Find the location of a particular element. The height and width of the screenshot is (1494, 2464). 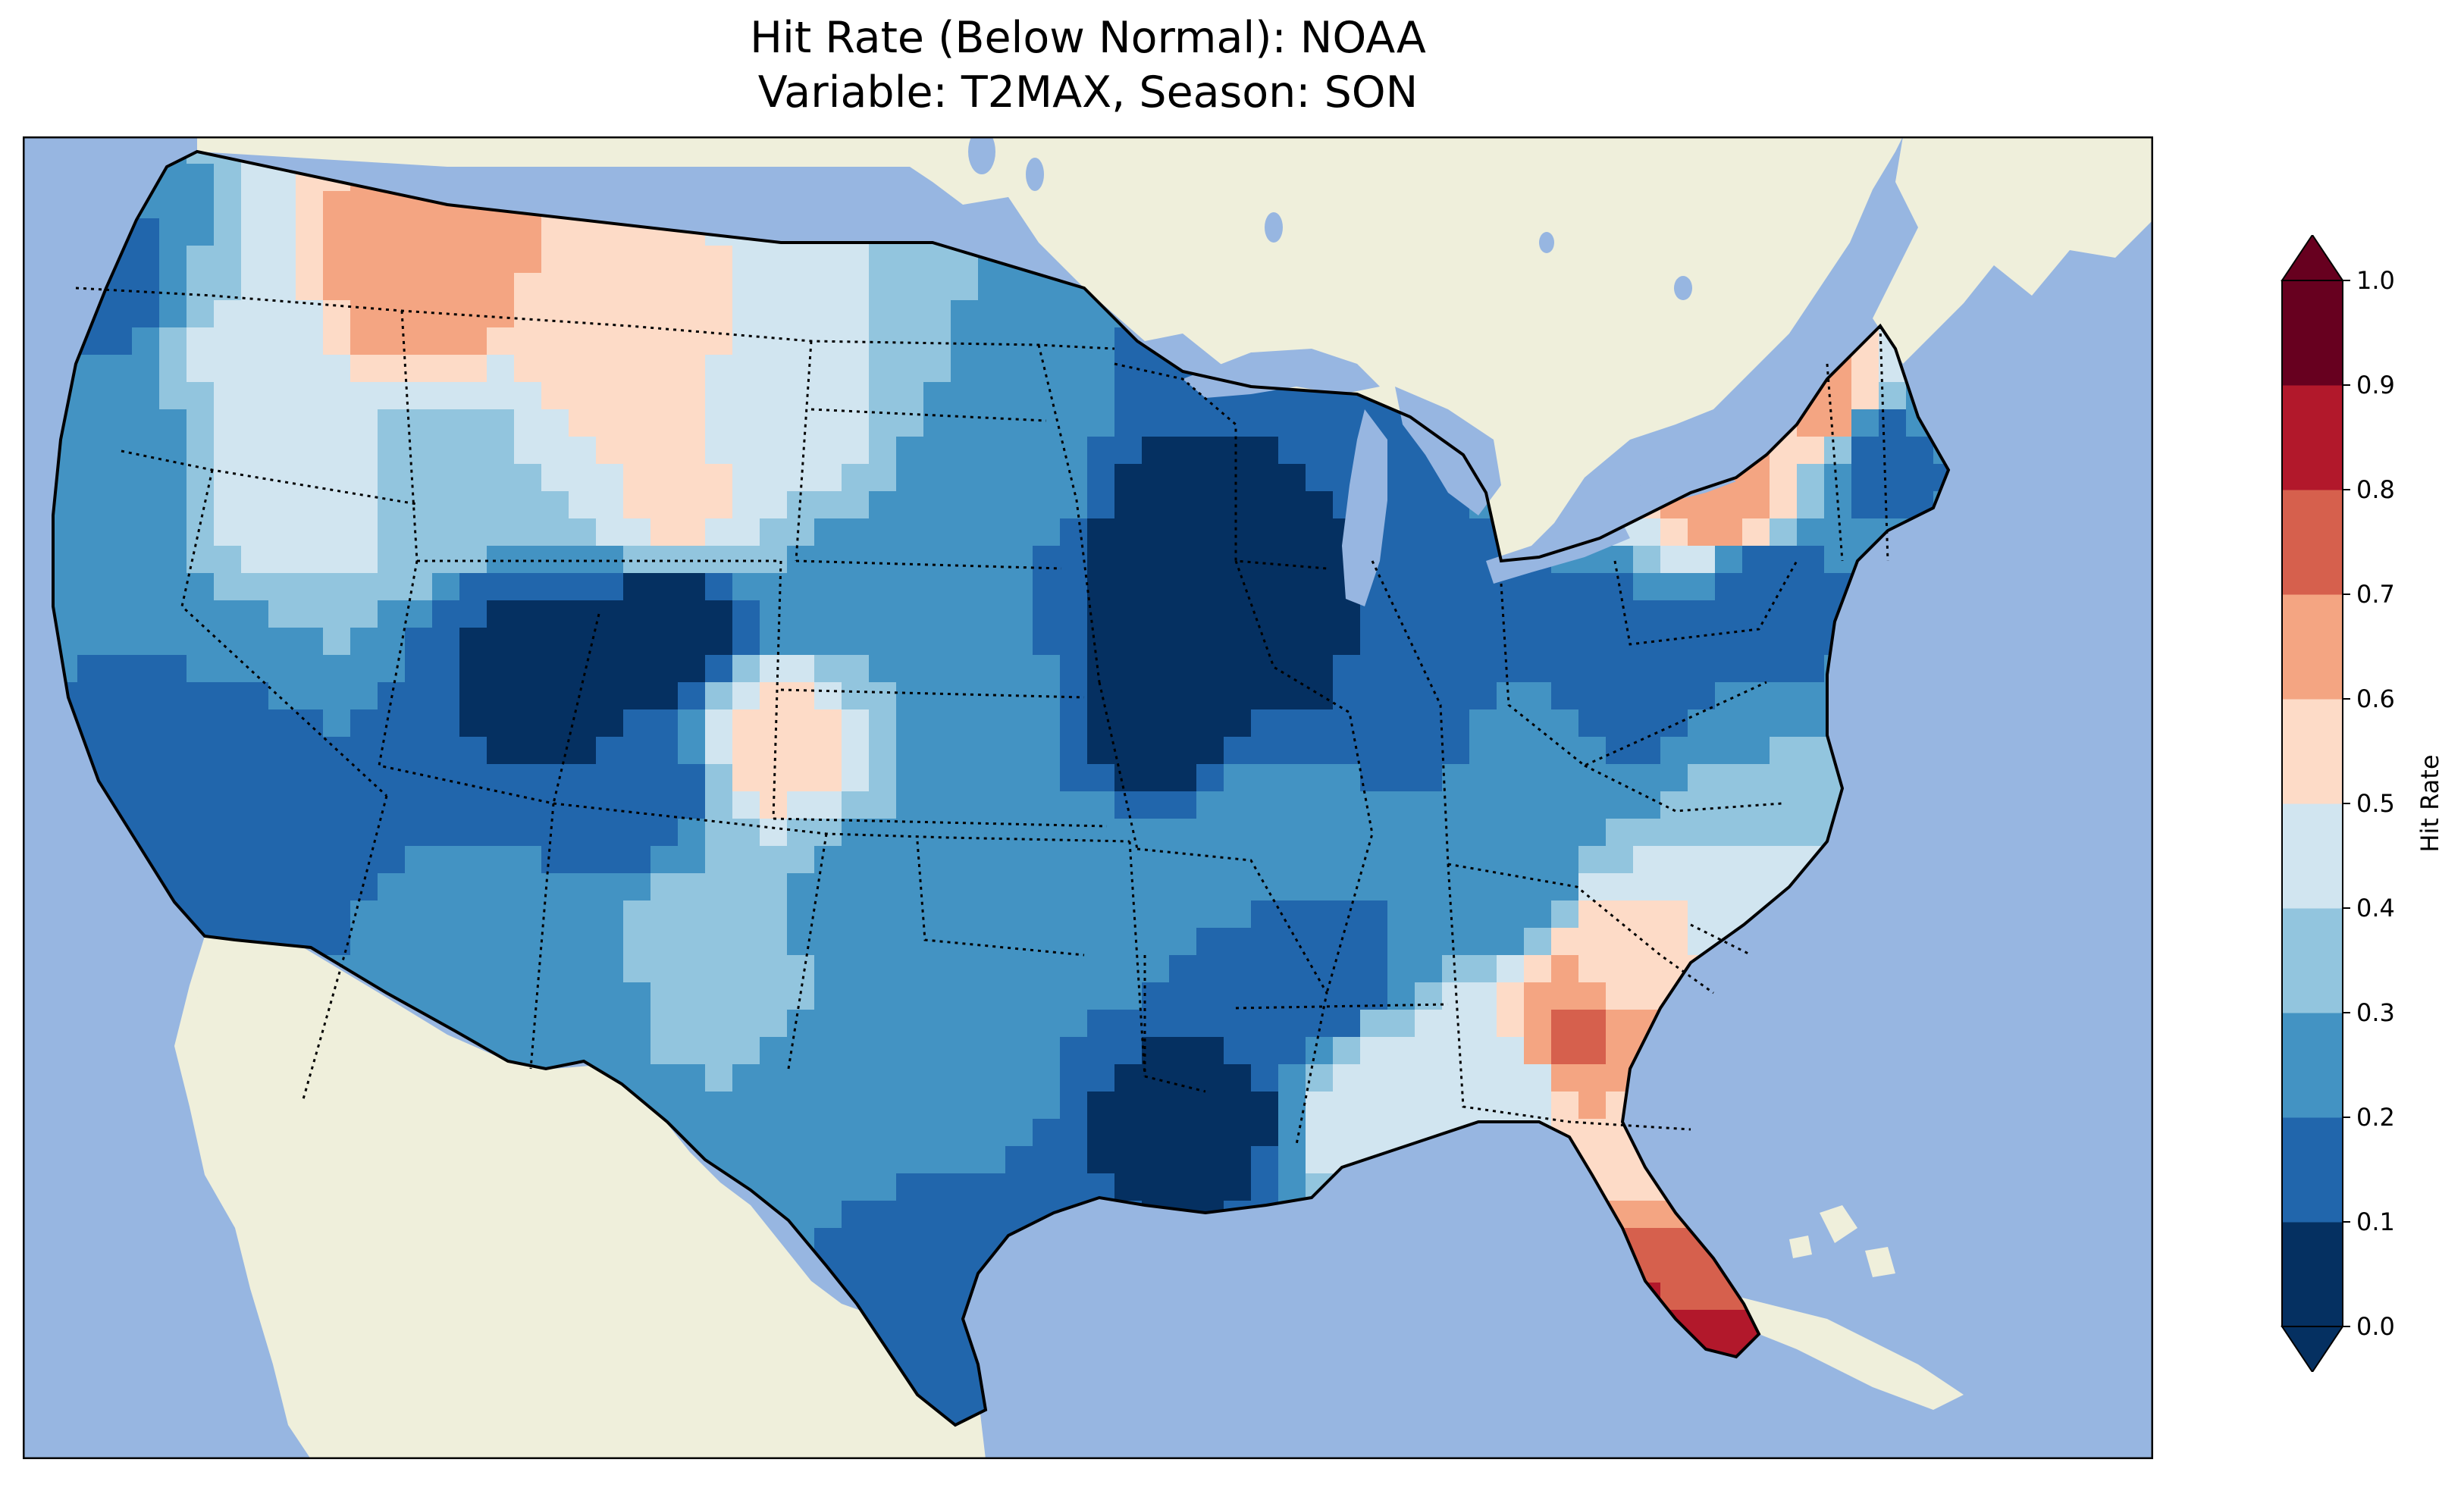

colorbar-tick-label: 0.8 is located at coordinates (2375, 489).